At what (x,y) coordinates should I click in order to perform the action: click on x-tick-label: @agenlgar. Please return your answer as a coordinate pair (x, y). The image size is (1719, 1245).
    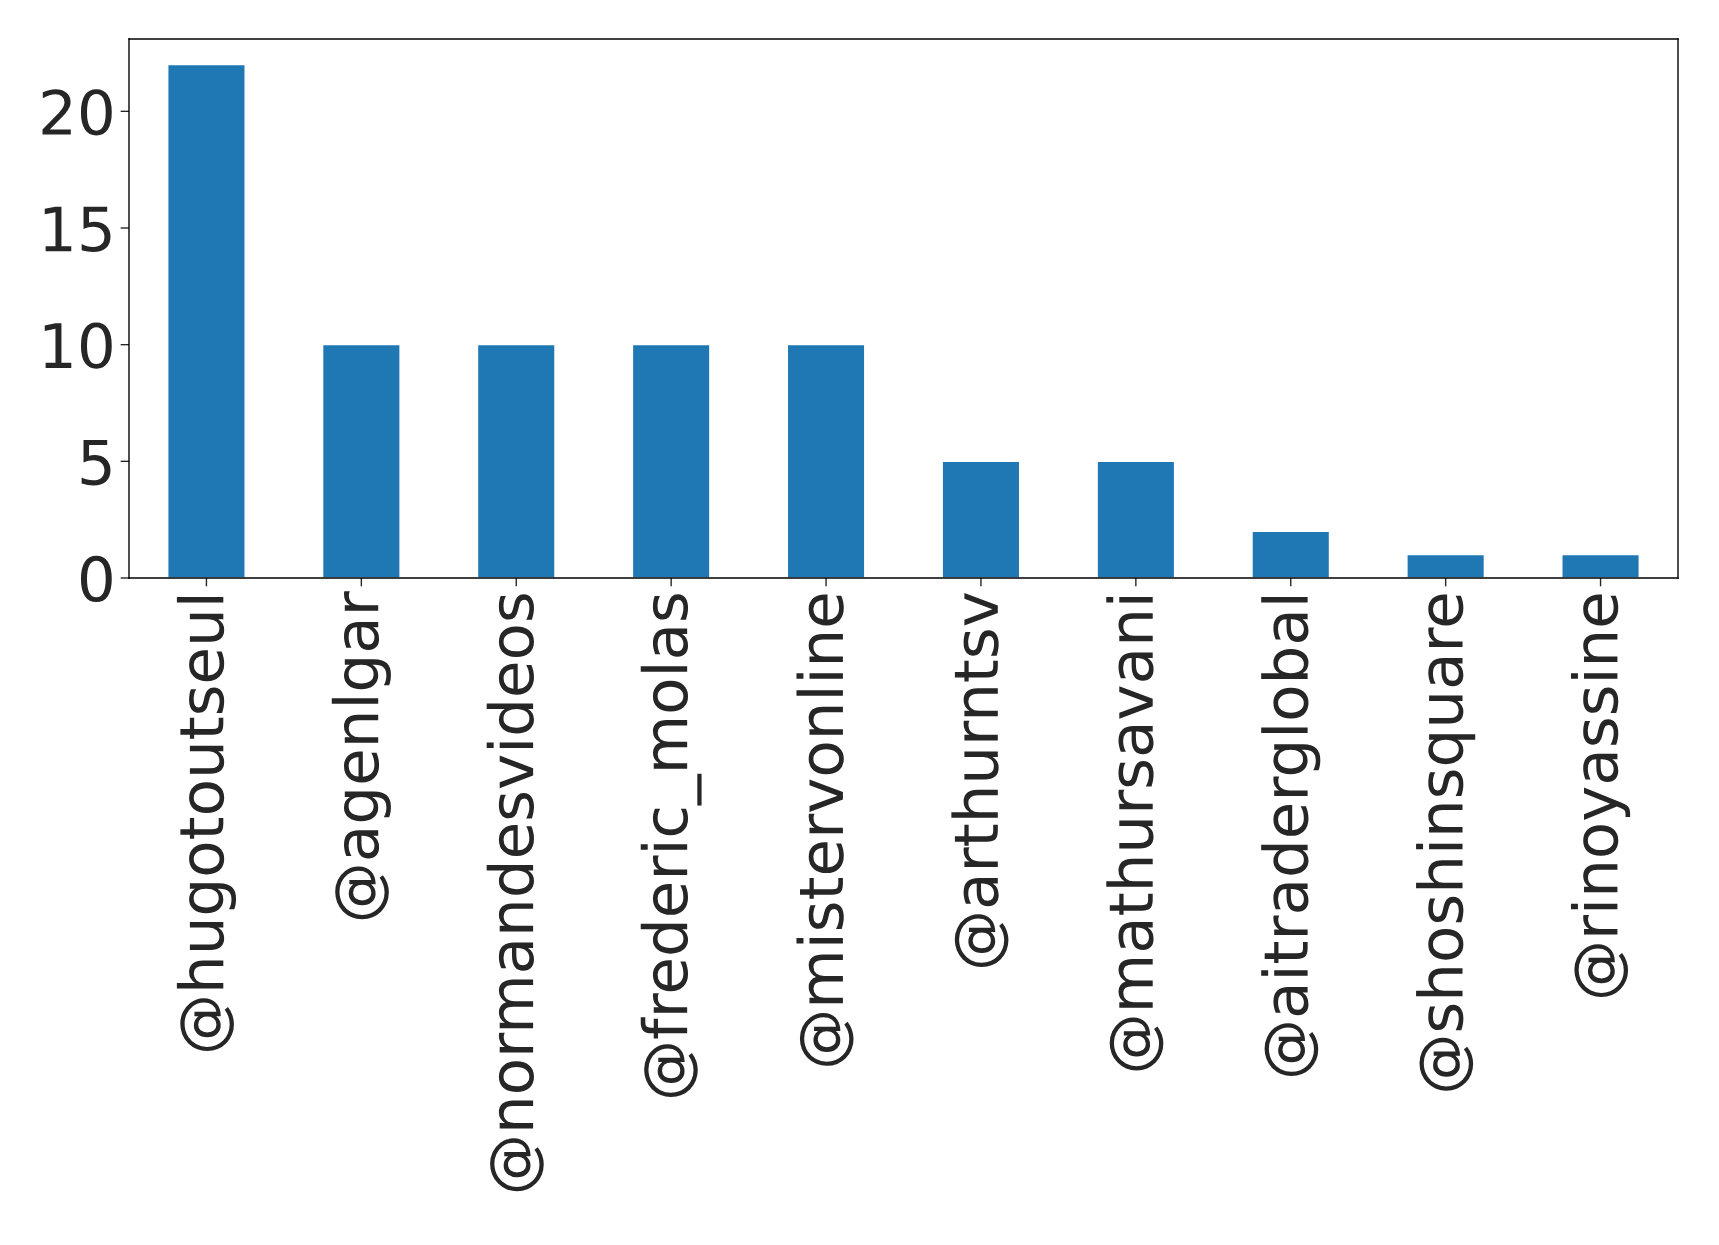
    Looking at the image, I should click on (361, 755).